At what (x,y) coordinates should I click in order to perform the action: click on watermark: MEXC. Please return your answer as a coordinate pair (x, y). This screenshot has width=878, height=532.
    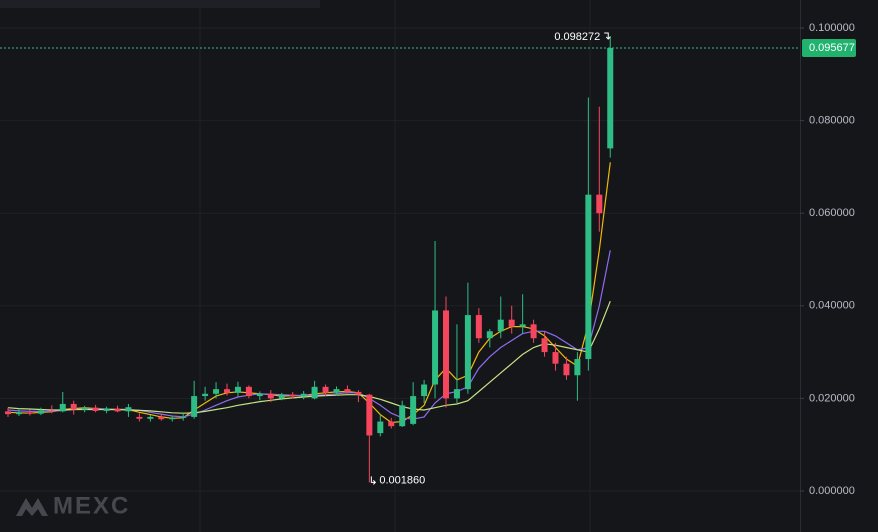
    Looking at the image, I should click on (91, 505).